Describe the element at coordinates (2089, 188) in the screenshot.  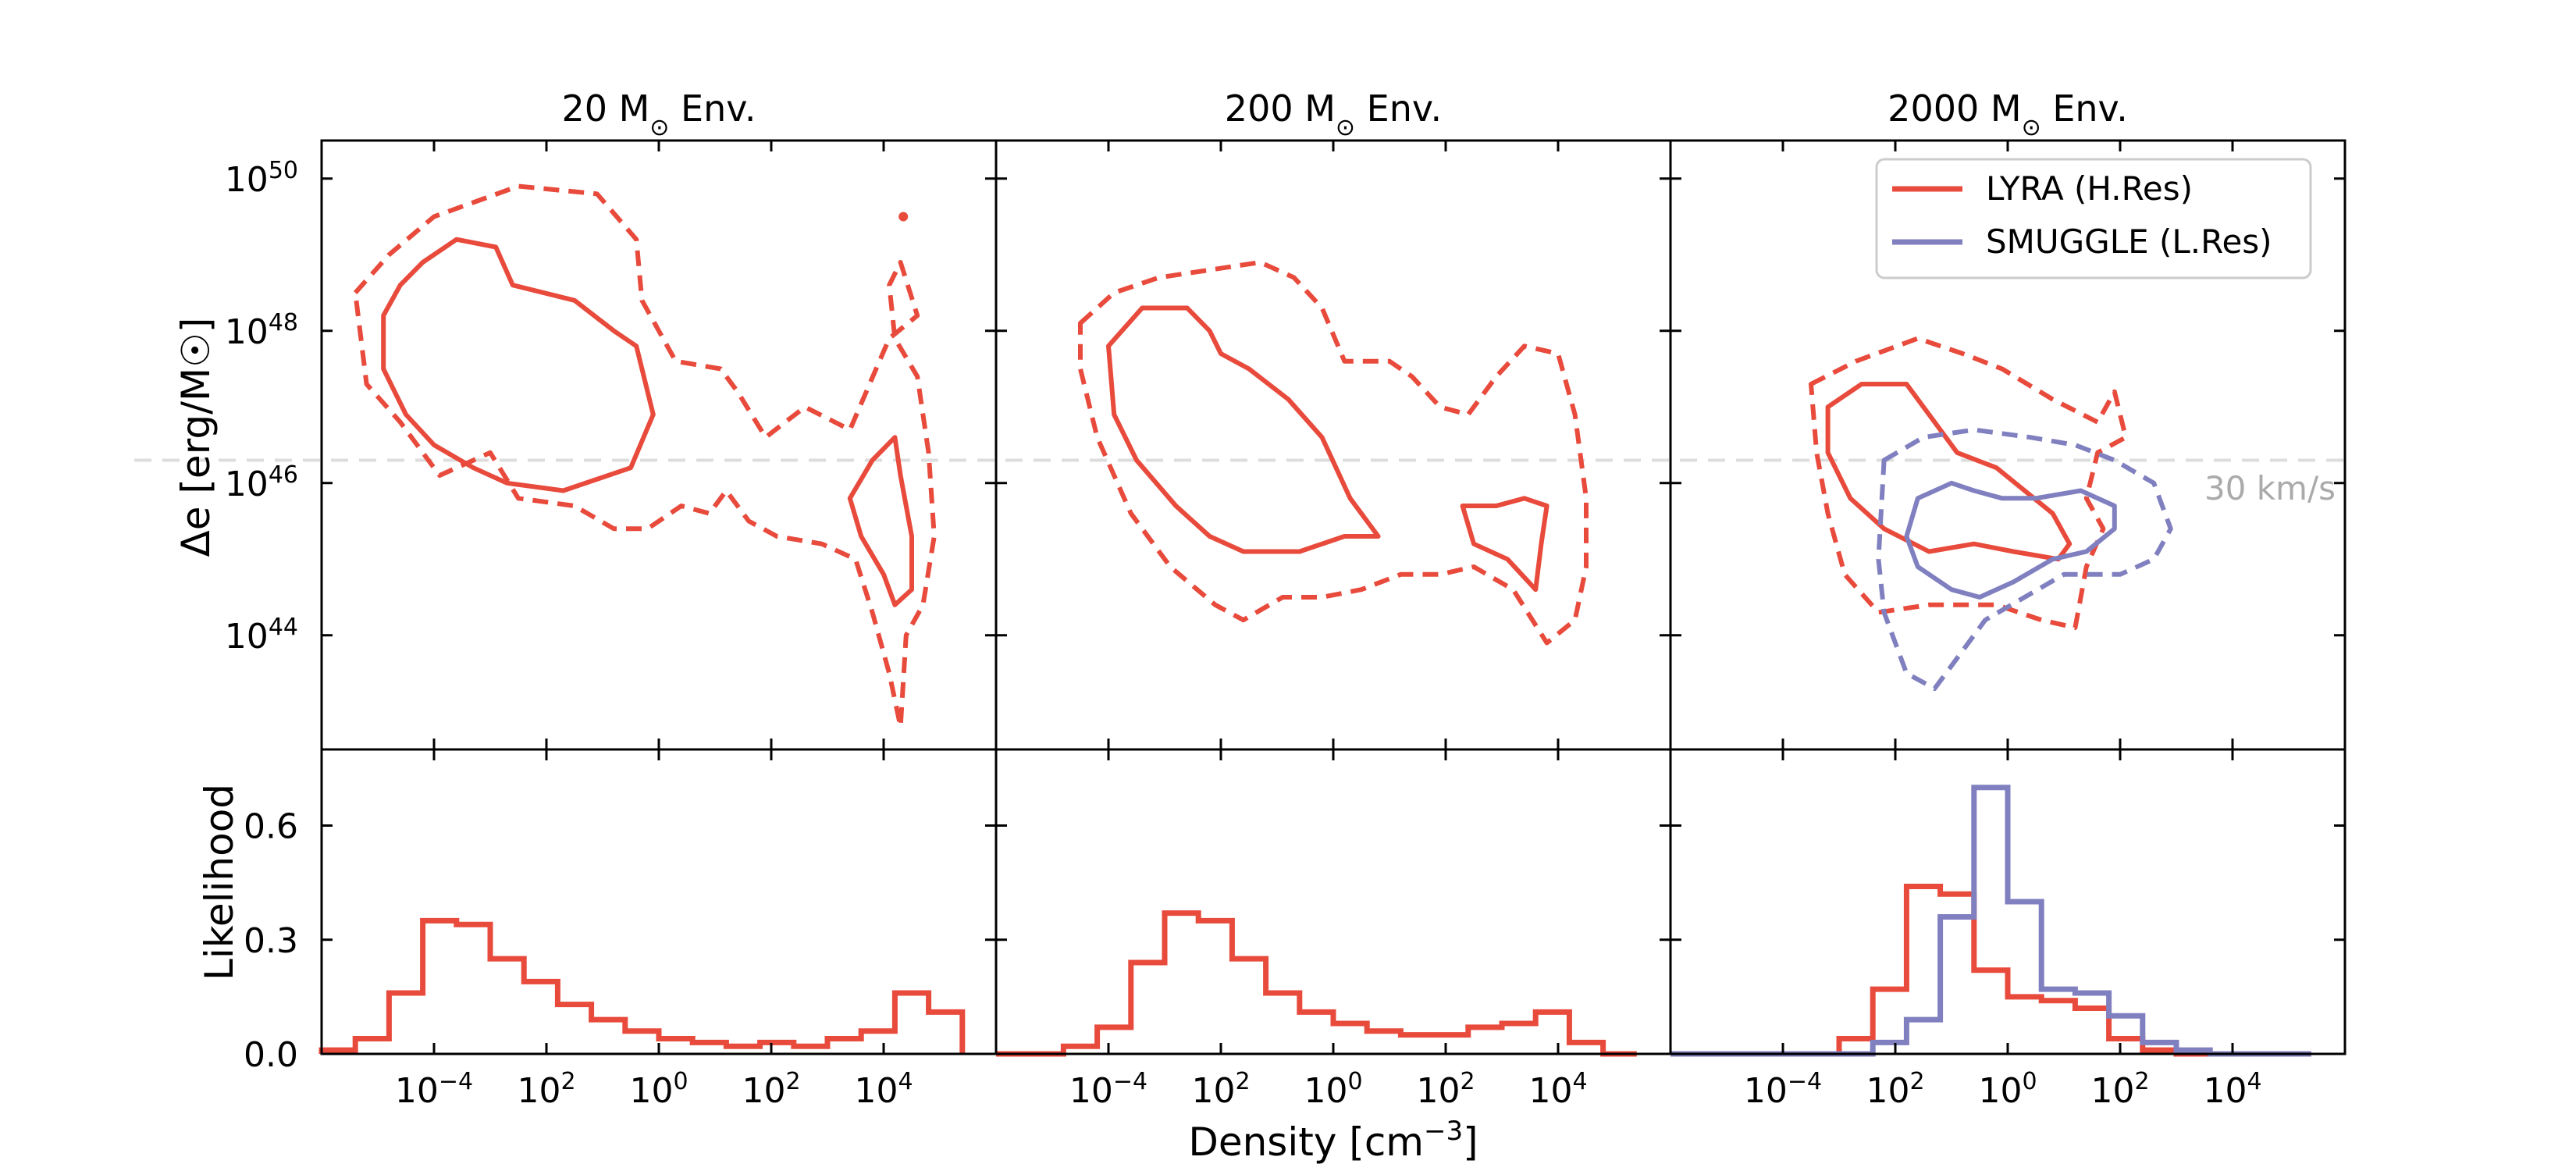
I see `legend-label-lyra: LYRA (H.Res)` at that location.